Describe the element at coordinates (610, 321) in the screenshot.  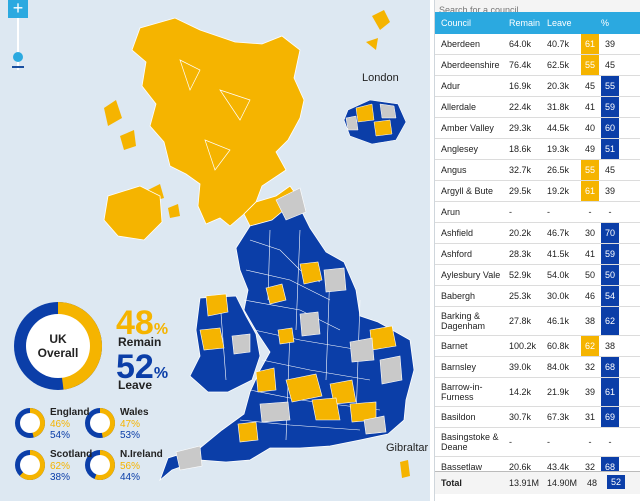
I see `leave-percent: 62` at that location.